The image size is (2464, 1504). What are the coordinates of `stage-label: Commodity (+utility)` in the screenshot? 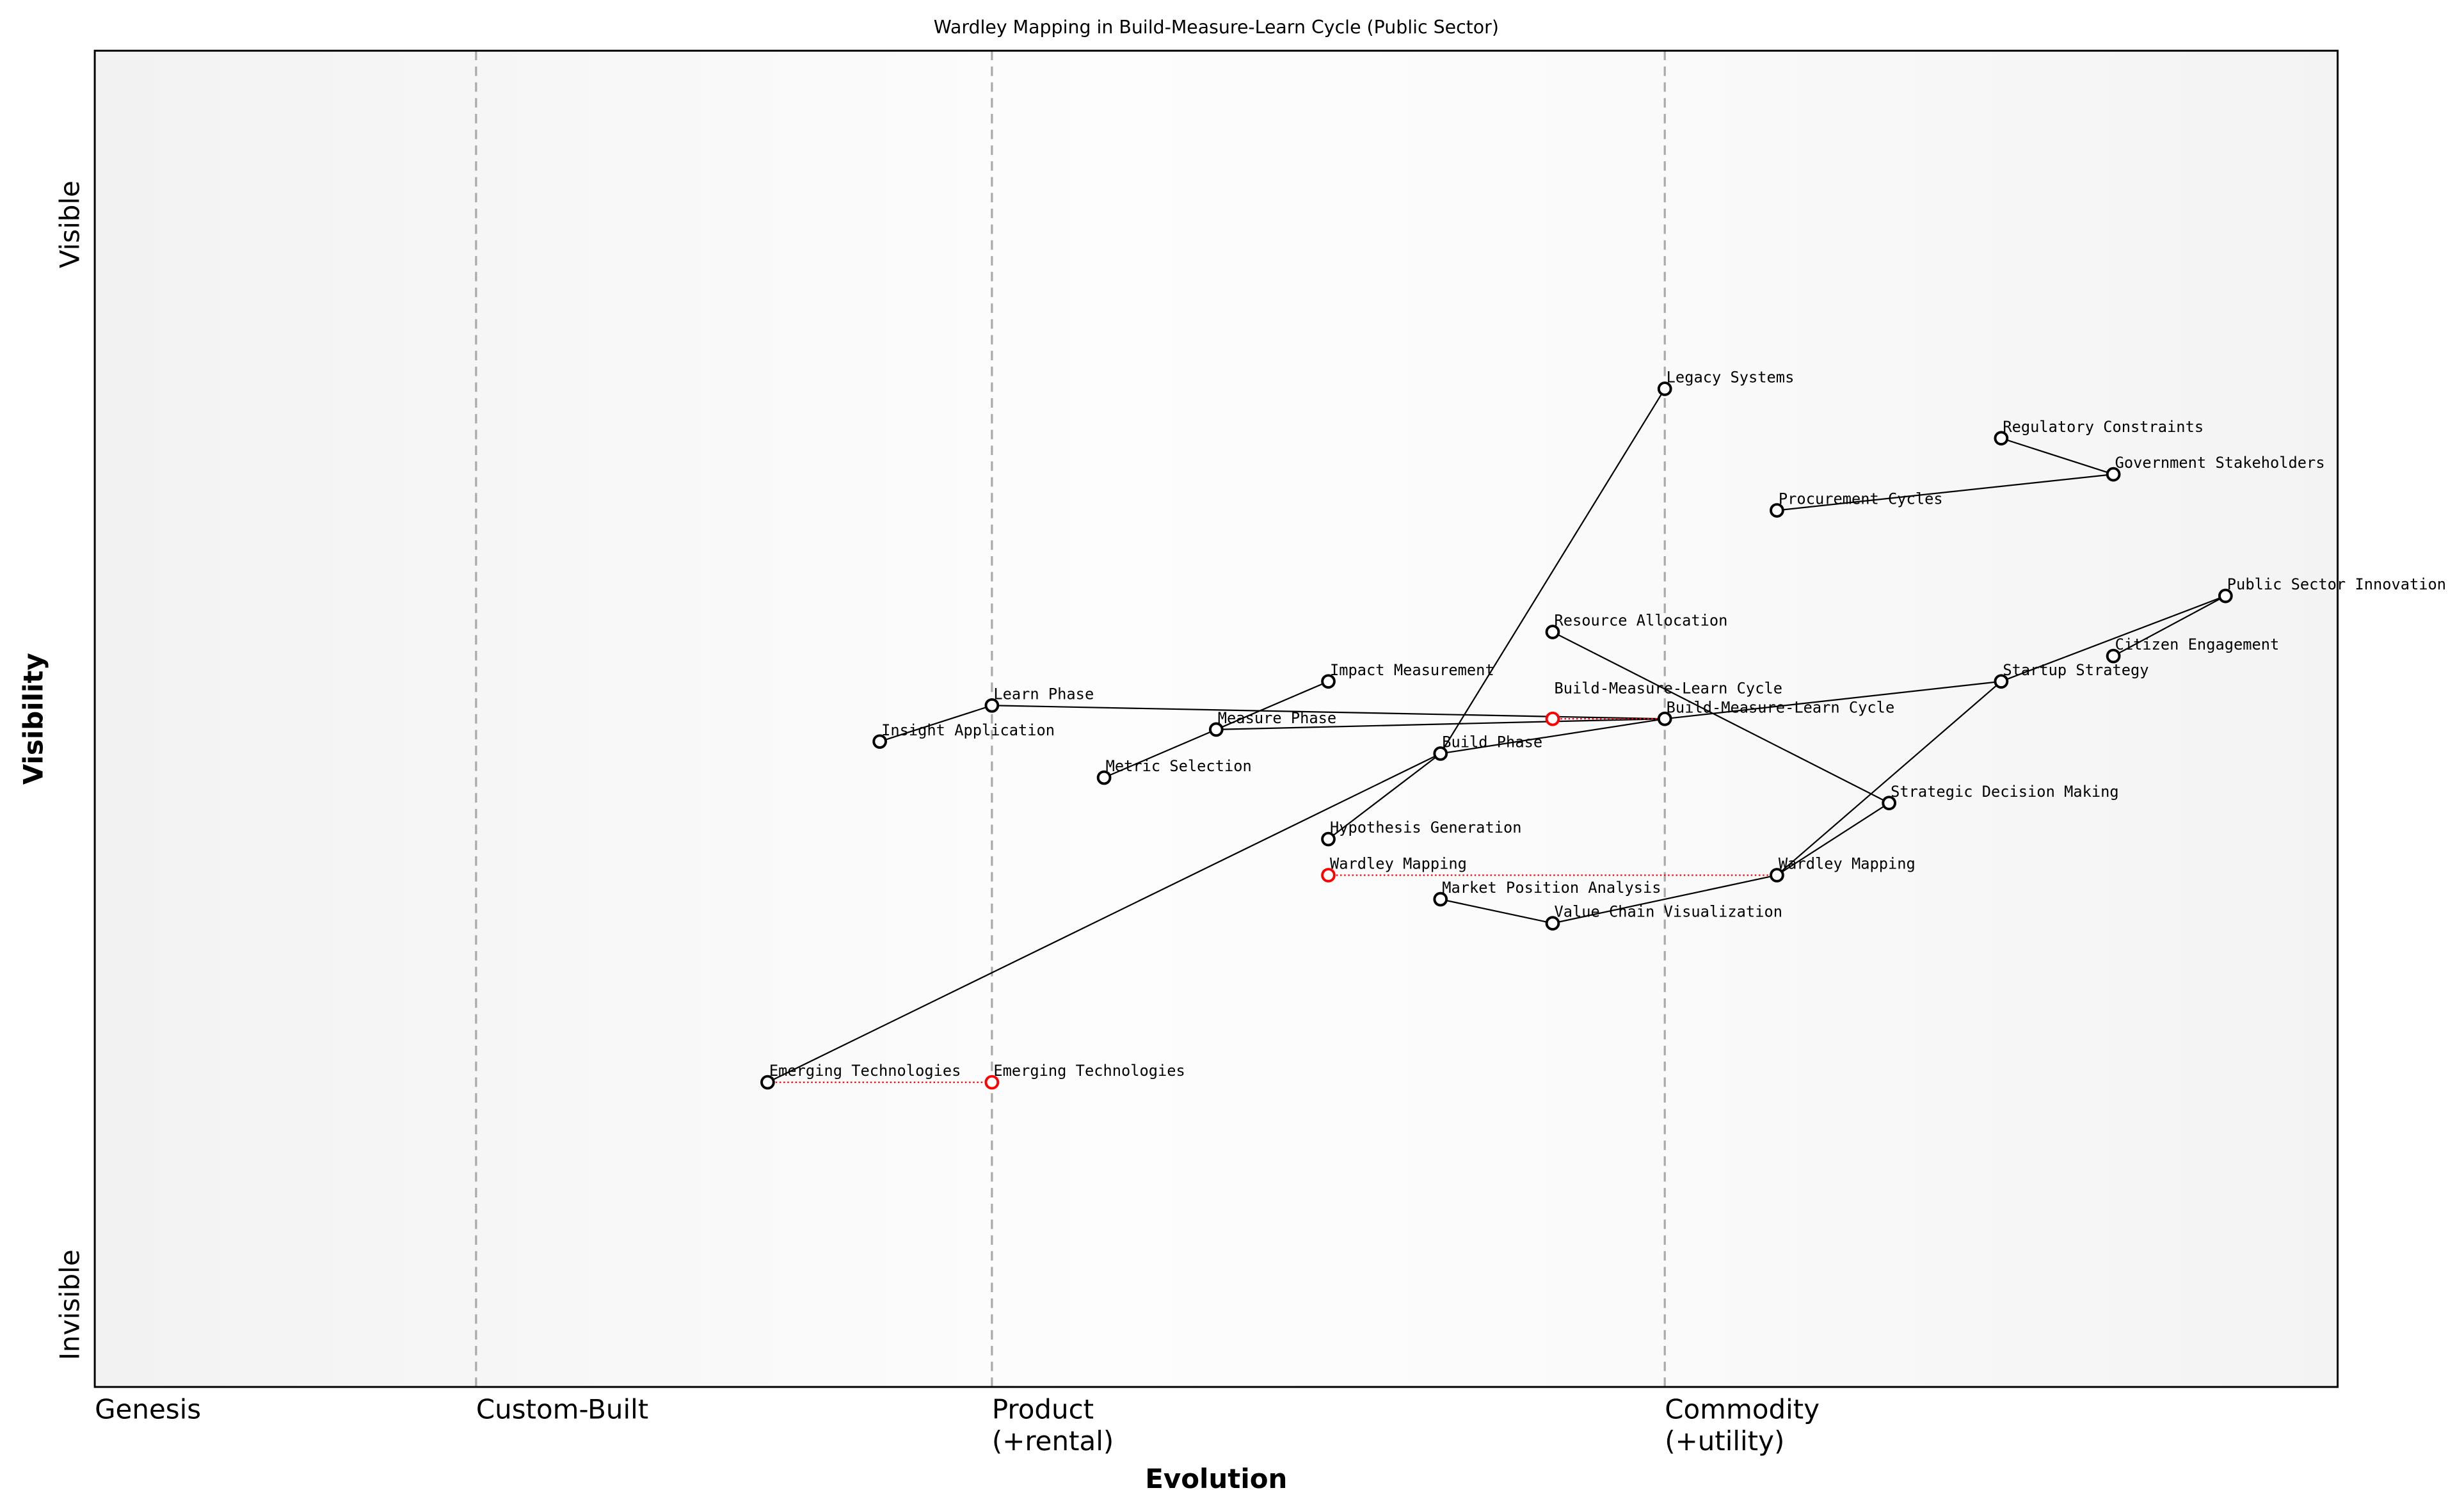 It's located at (1742, 1424).